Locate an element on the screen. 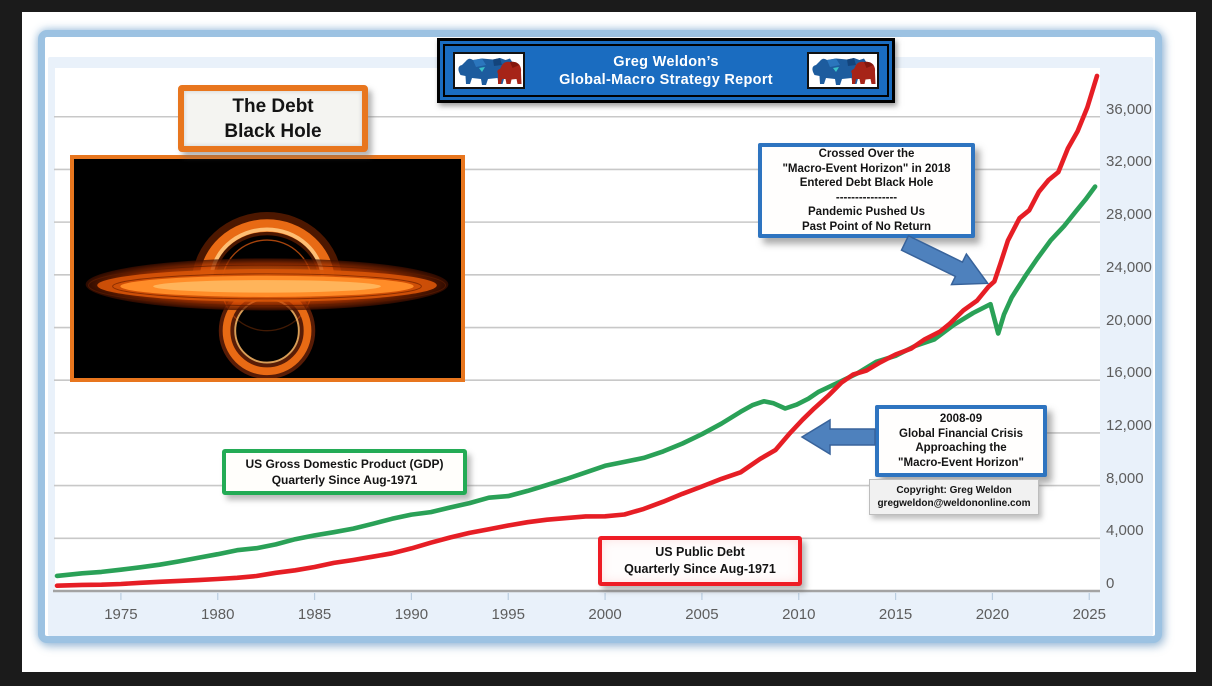 The height and width of the screenshot is (686, 1212). x-tick-label: 1980 is located at coordinates (218, 614).